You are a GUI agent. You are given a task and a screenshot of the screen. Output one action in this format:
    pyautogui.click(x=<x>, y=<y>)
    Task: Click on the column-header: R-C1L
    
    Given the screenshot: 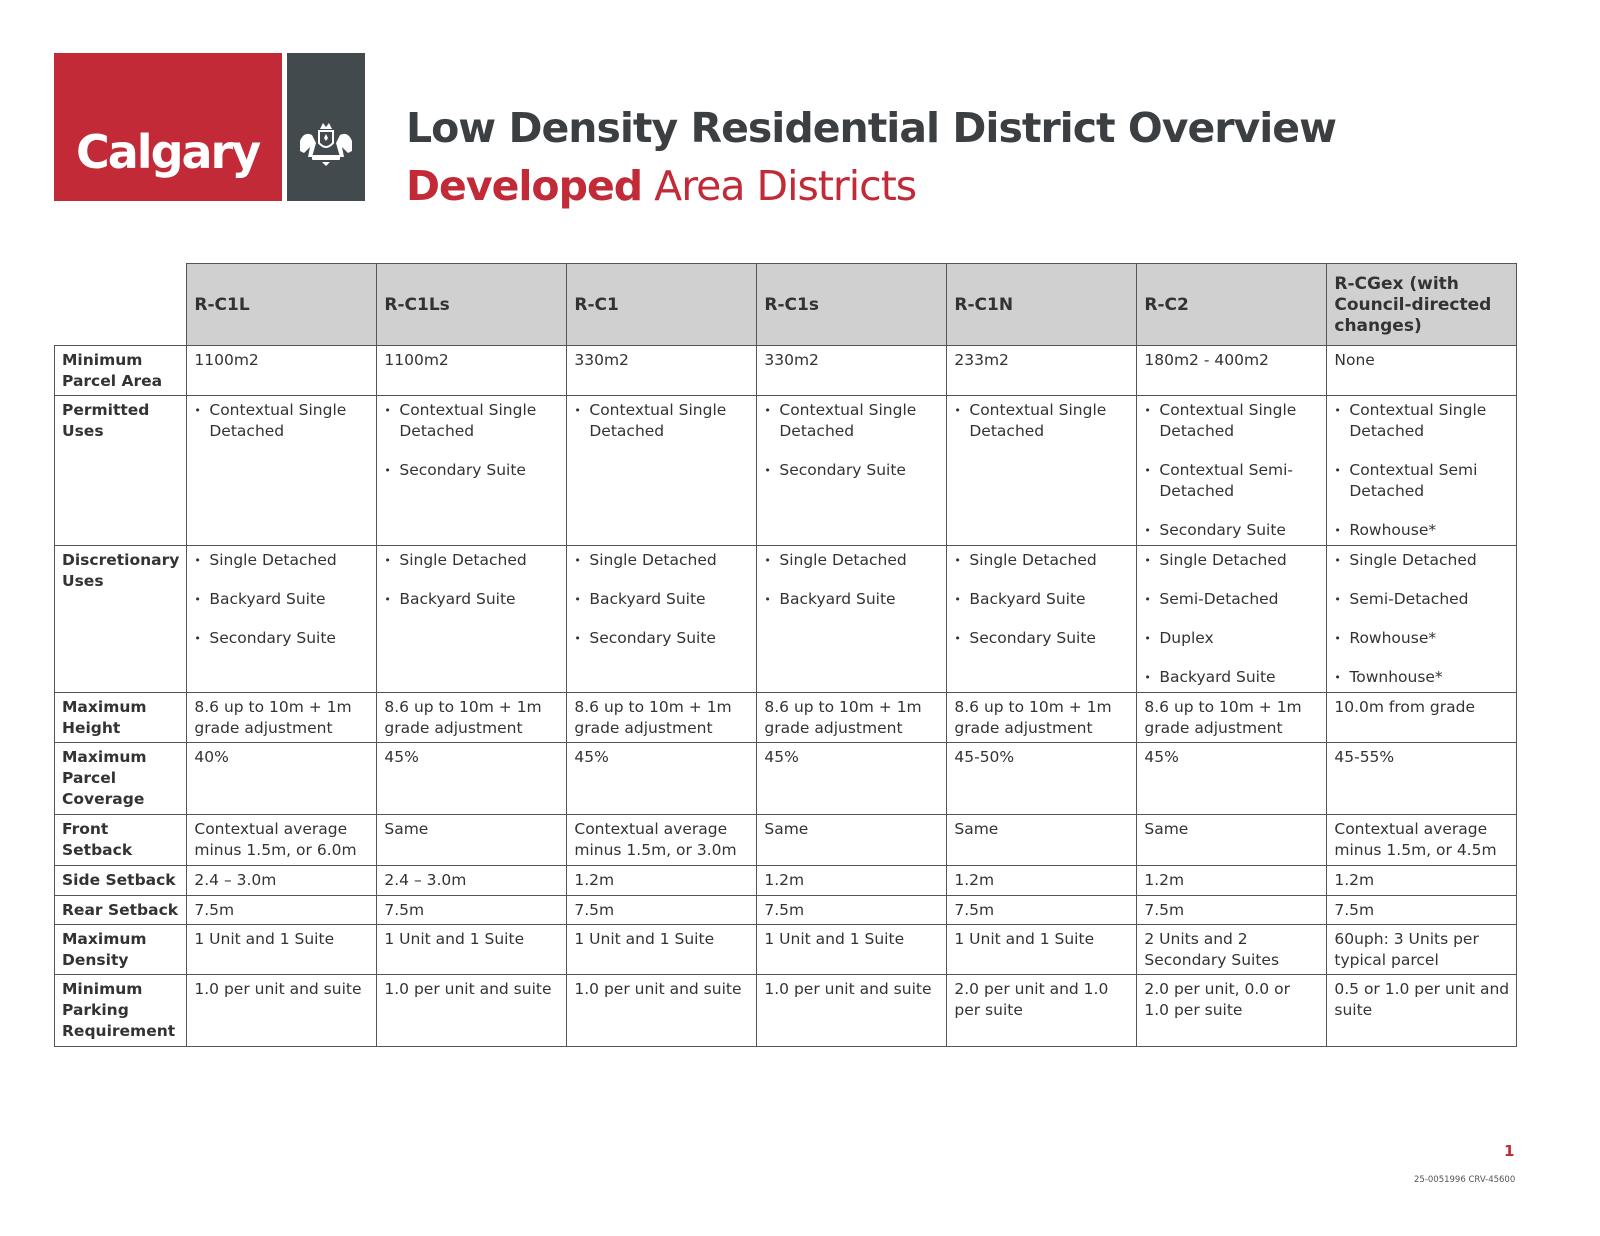 What is the action you would take?
    pyautogui.click(x=282, y=304)
    